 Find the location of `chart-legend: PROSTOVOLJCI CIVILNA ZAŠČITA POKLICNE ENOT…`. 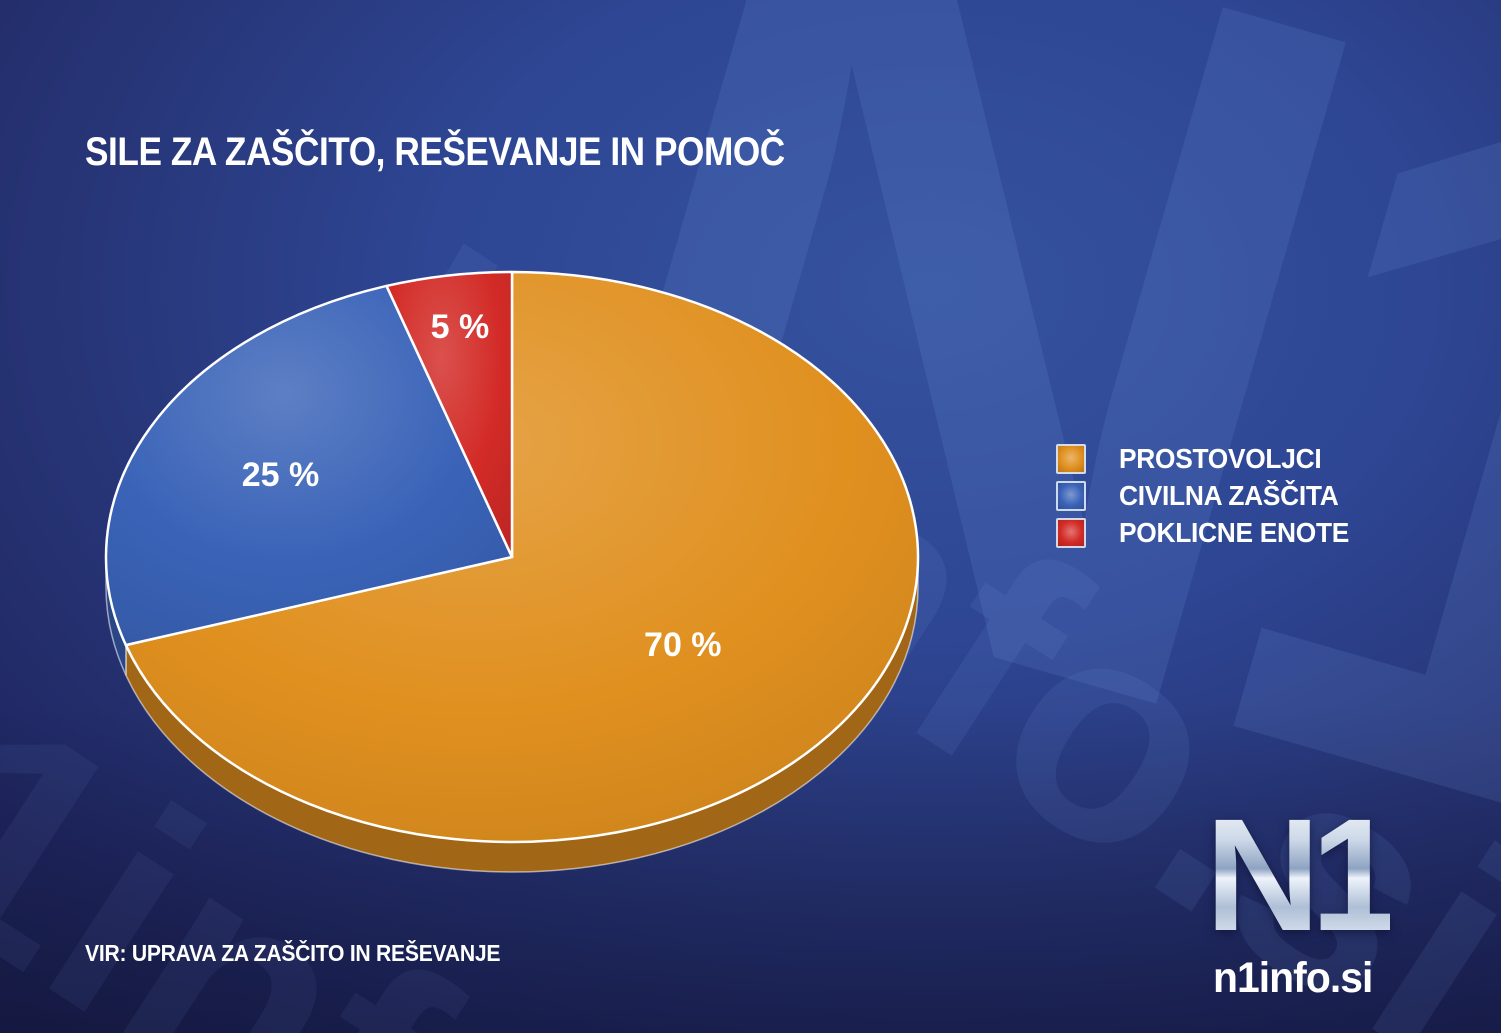

chart-legend: PROSTOVOLJCI CIVILNA ZAŠČITA POKLICNE ENOT… is located at coordinates (1210, 495).